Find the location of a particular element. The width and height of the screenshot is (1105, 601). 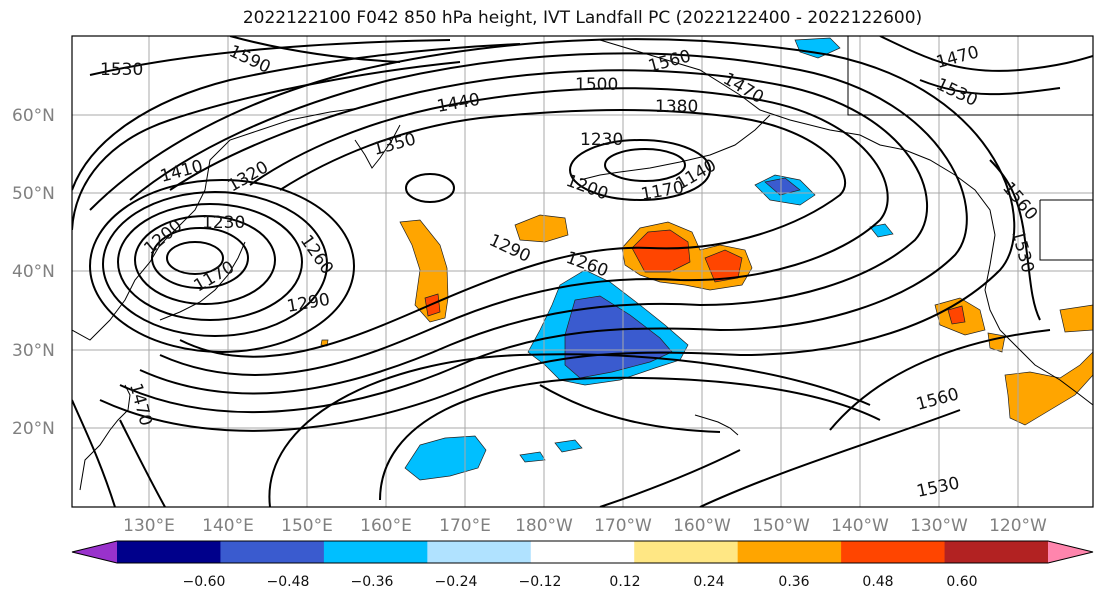

lon-label: 160°E is located at coordinates (386, 526).